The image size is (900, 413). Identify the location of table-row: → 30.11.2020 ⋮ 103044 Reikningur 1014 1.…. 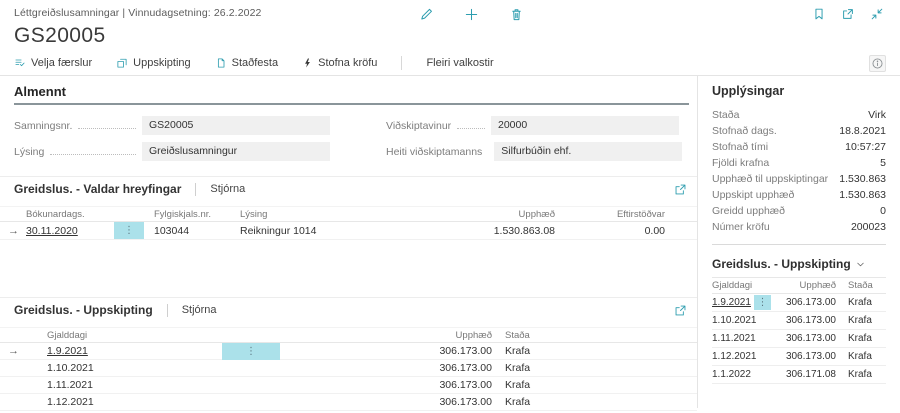
(348, 231).